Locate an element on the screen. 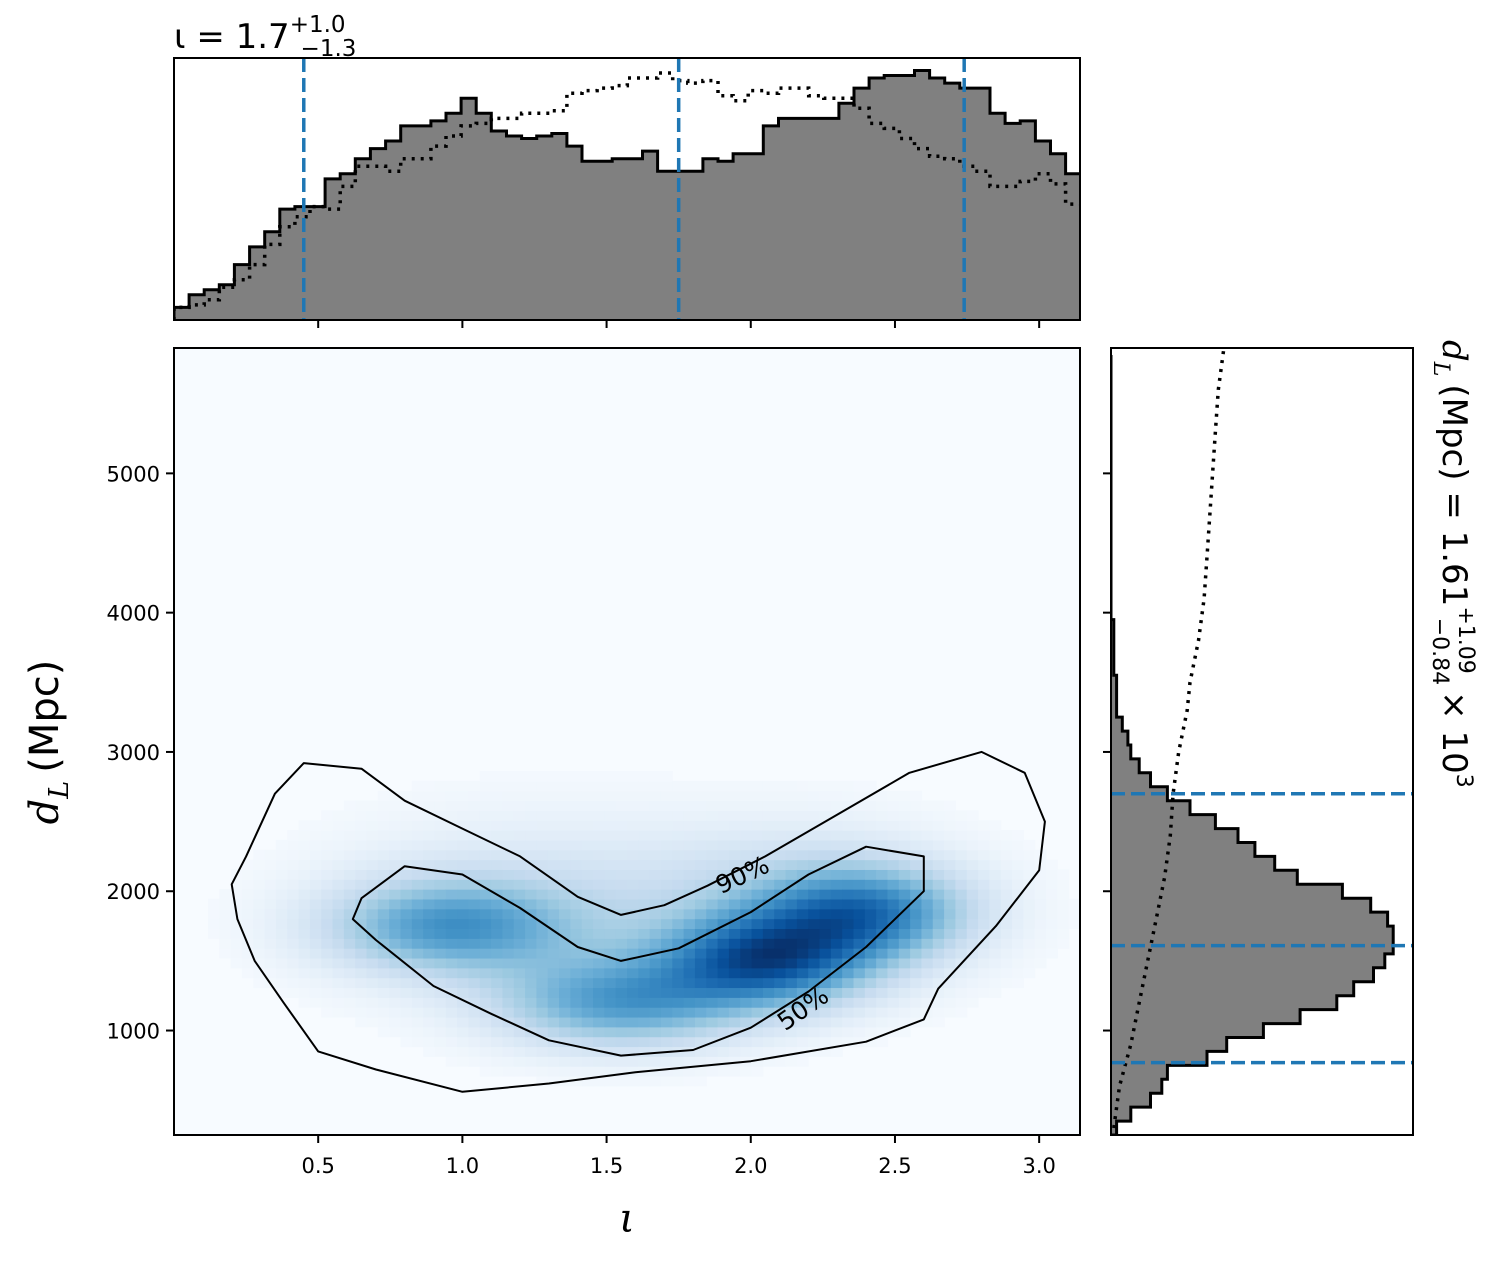 The image size is (1502, 1263). right-histogram-fill is located at coordinates (1252, 745).